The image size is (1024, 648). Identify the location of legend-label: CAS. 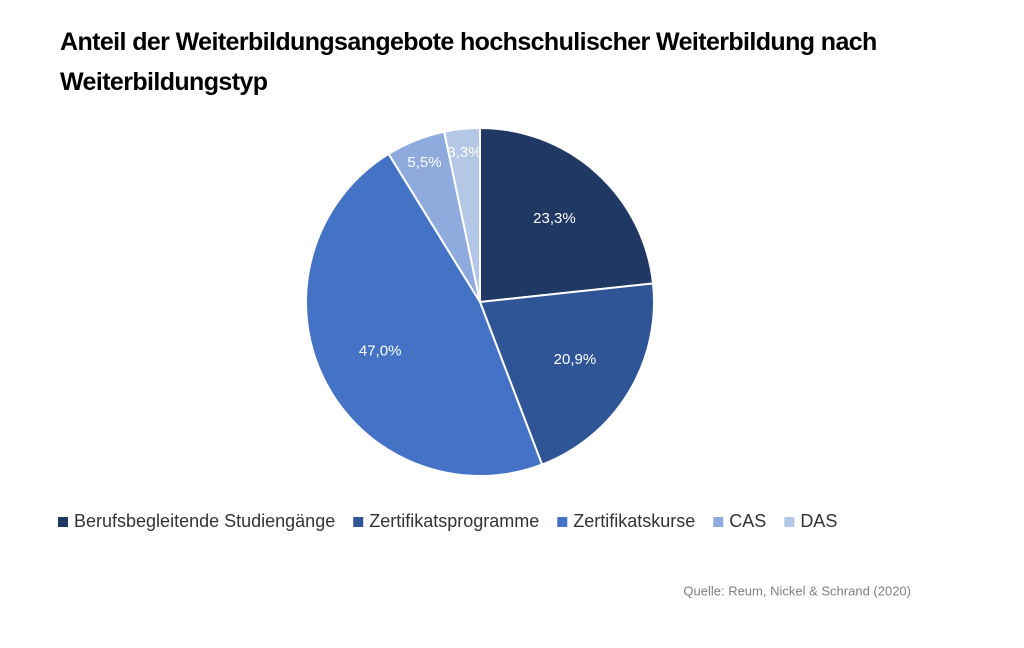
(747, 521).